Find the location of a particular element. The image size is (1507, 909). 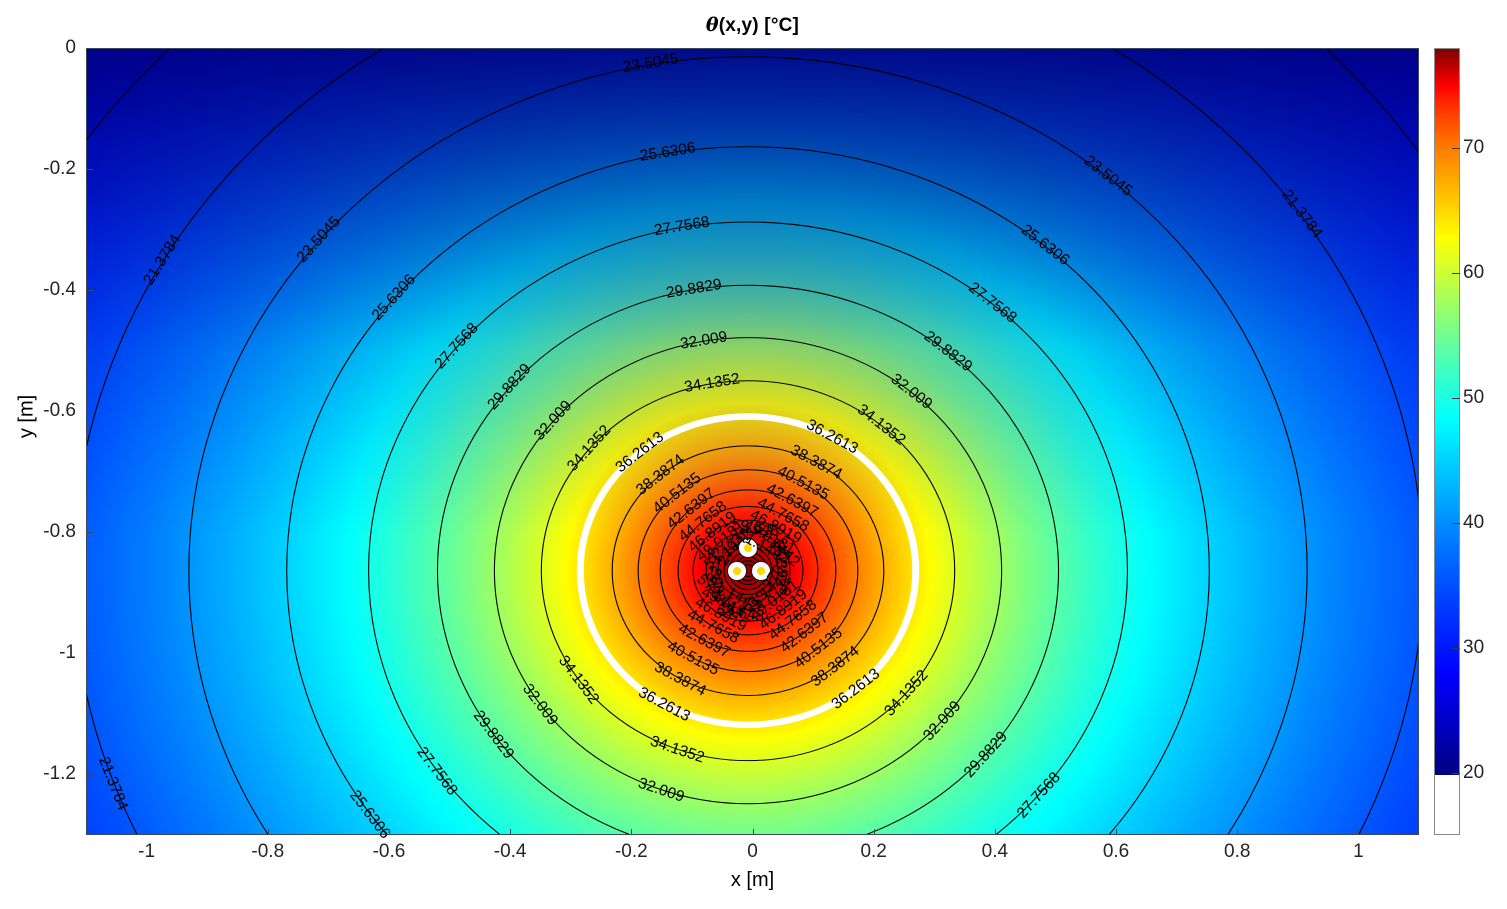

colorbar-gradient is located at coordinates (1447, 412).